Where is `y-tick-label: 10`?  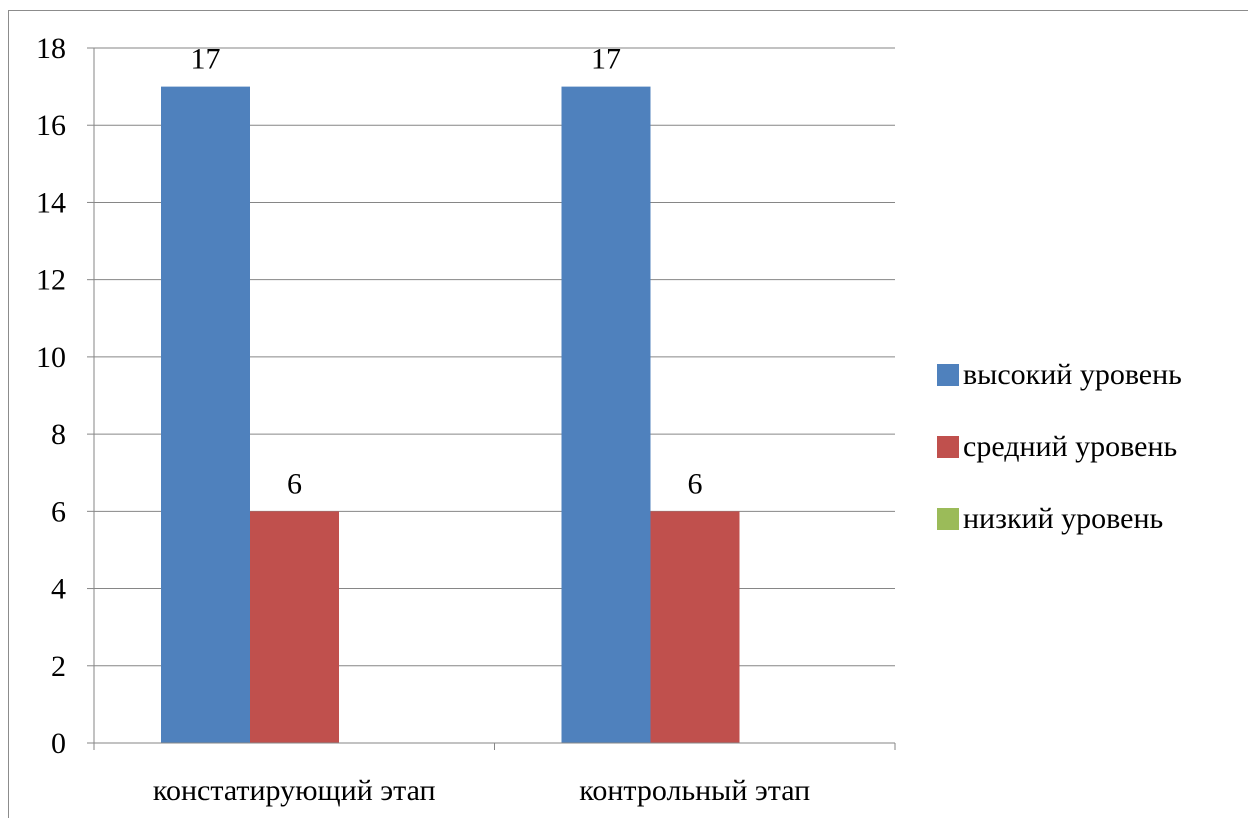
y-tick-label: 10 is located at coordinates (51, 357).